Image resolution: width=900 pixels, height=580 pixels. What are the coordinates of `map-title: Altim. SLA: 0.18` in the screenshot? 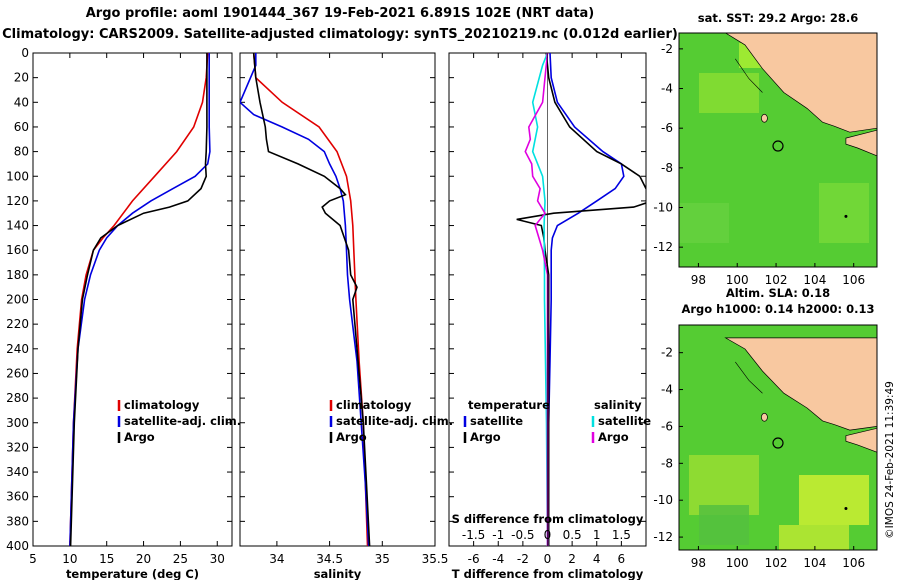 It's located at (778, 293).